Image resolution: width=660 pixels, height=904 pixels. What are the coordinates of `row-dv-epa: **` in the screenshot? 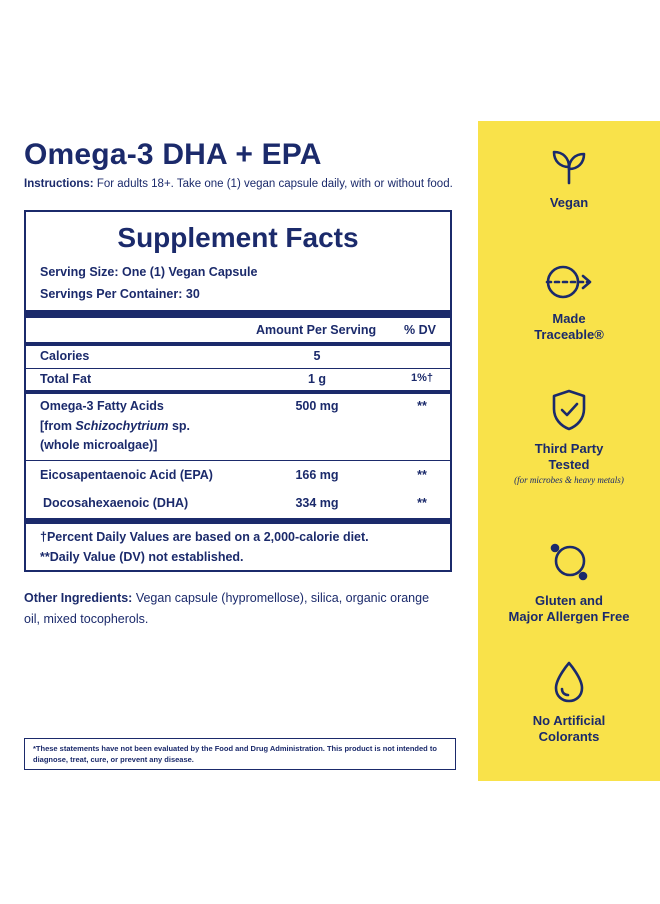 It's located at (422, 475).